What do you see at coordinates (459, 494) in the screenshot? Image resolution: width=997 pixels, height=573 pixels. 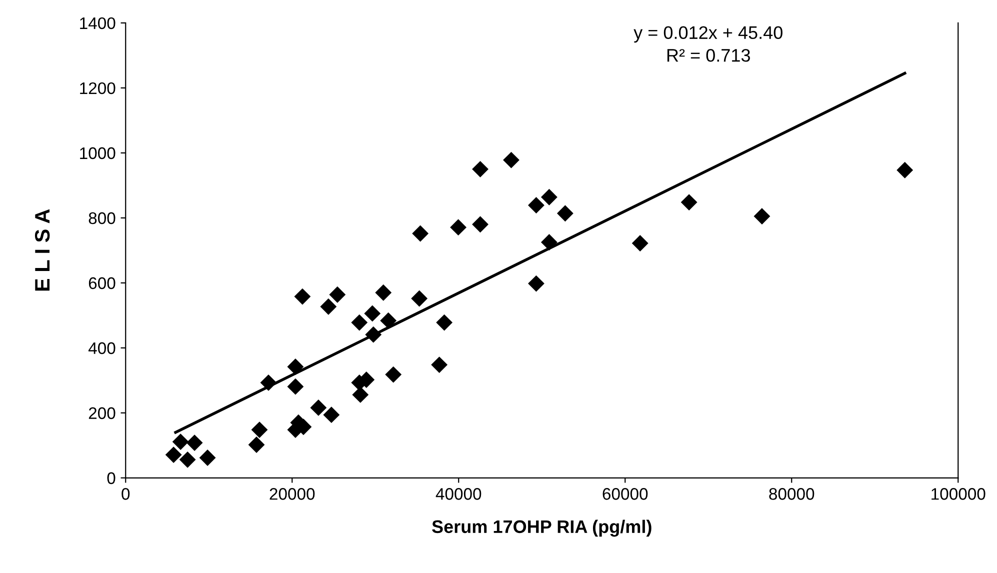 I see `x-tick-label: 40000` at bounding box center [459, 494].